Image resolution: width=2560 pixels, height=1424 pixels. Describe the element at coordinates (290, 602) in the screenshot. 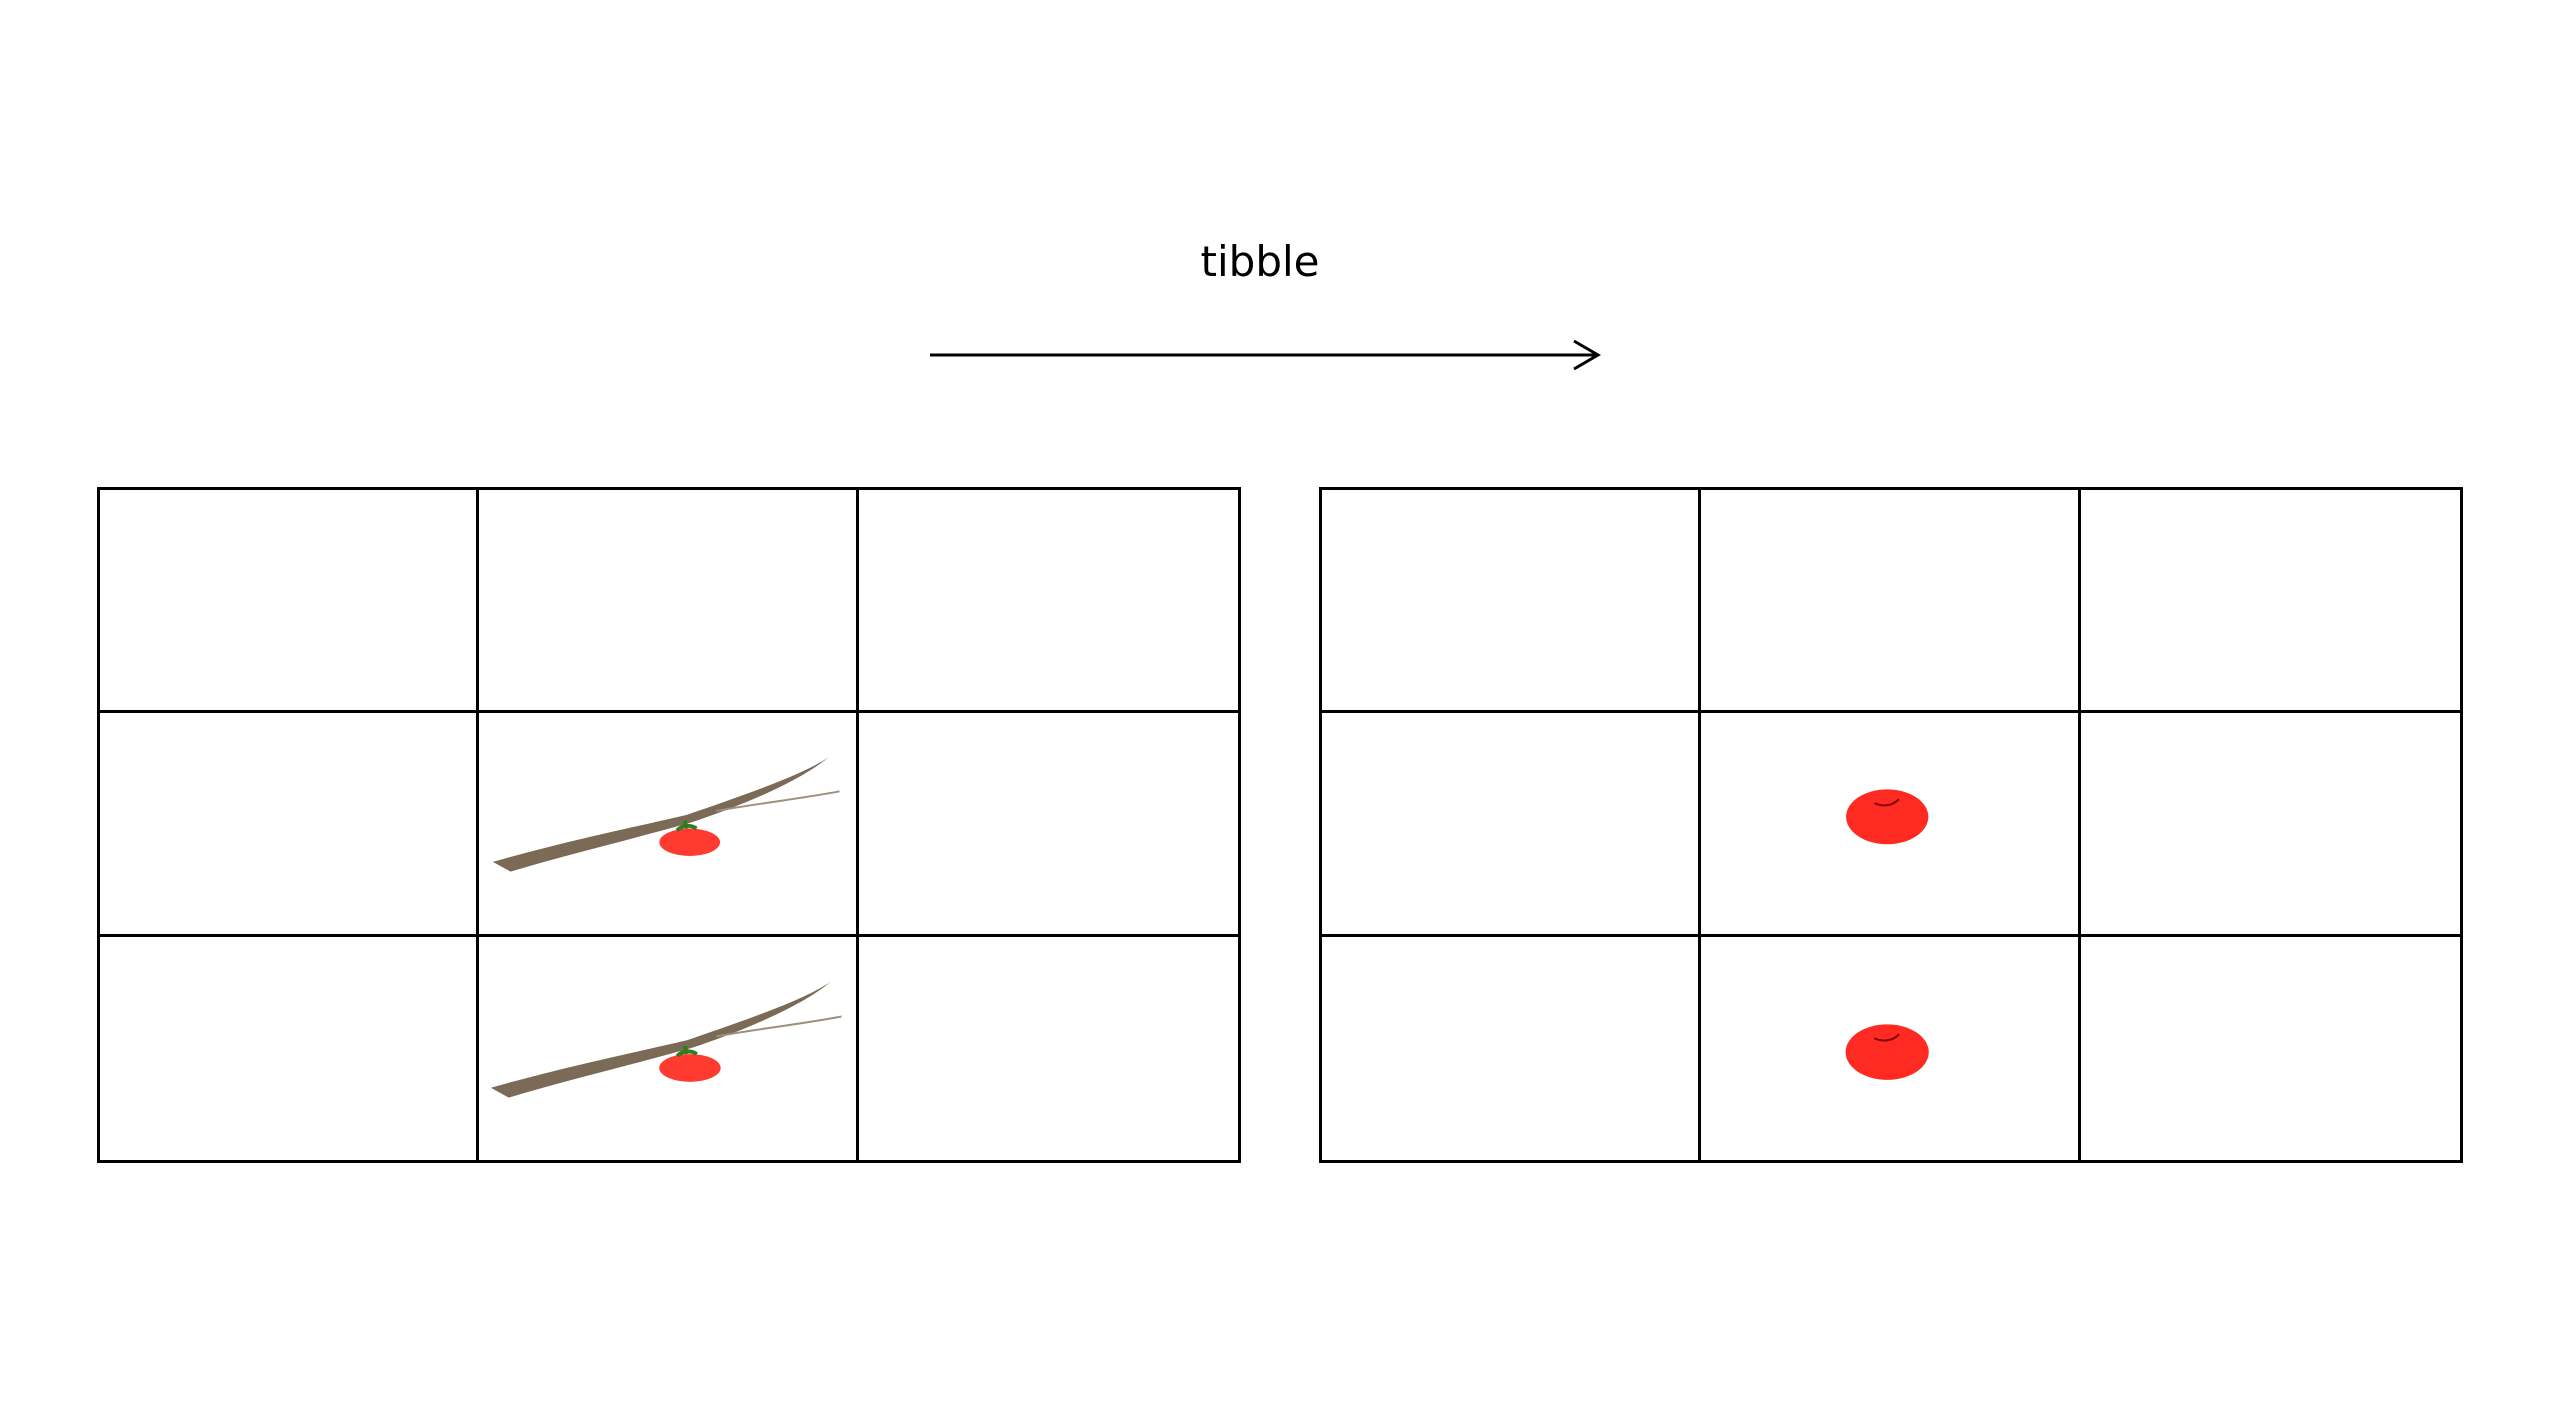

I see `left-cell-r1c1` at that location.